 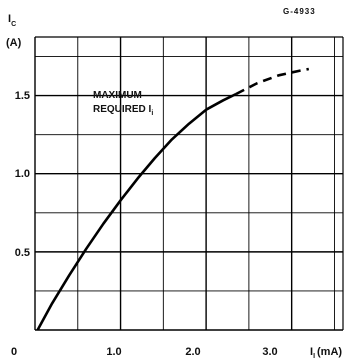 I want to click on y-axis-unit: (A), so click(x=14, y=43).